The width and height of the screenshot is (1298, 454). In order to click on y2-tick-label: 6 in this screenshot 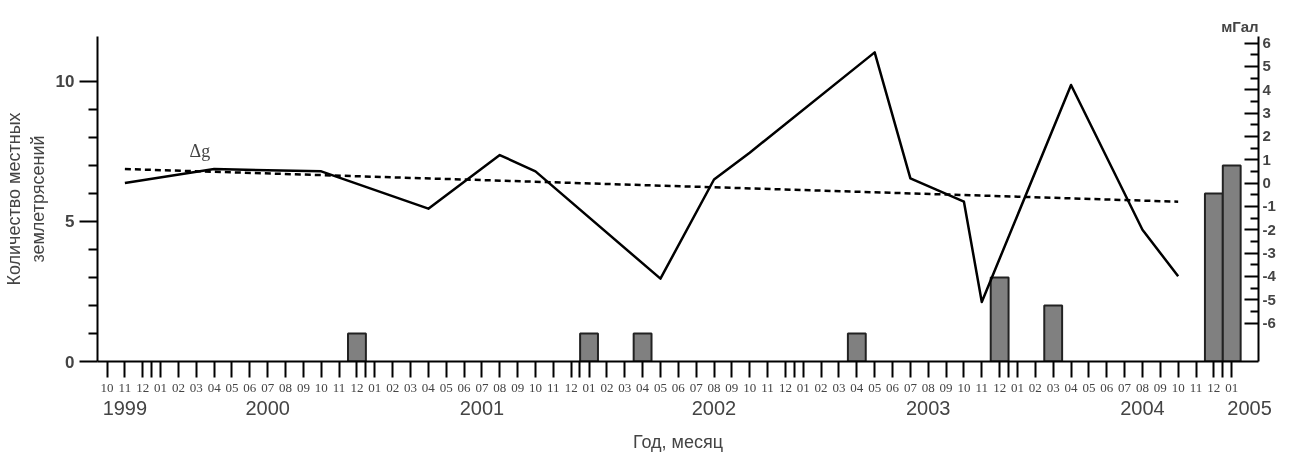, I will do `click(1266, 43)`.